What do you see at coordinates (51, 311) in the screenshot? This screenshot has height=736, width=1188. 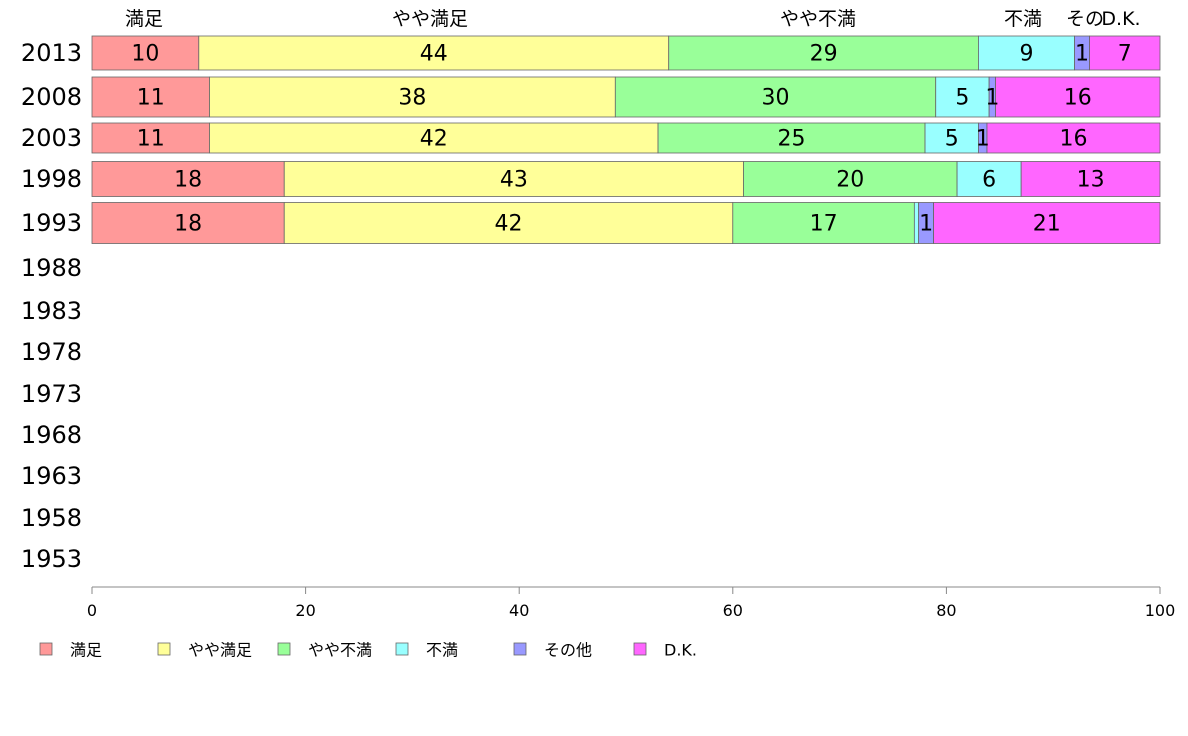 I see `year-label-1983: 1983` at bounding box center [51, 311].